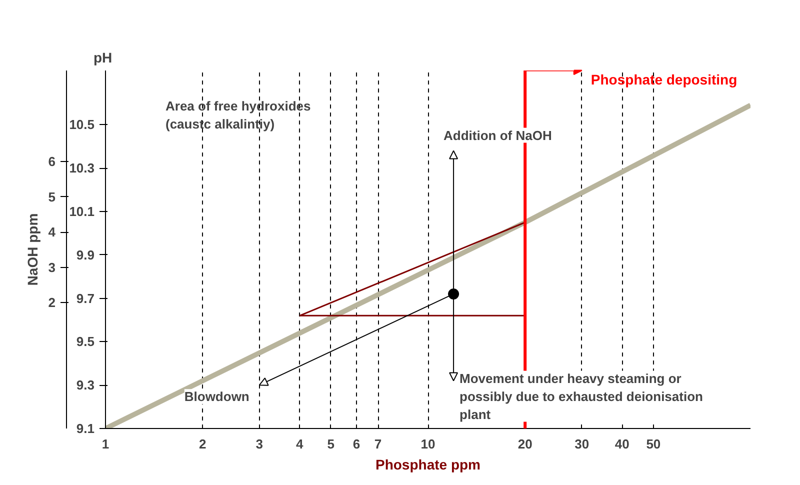 Image resolution: width=800 pixels, height=485 pixels. Describe the element at coordinates (653, 444) in the screenshot. I see `x-tick-label: 50` at that location.